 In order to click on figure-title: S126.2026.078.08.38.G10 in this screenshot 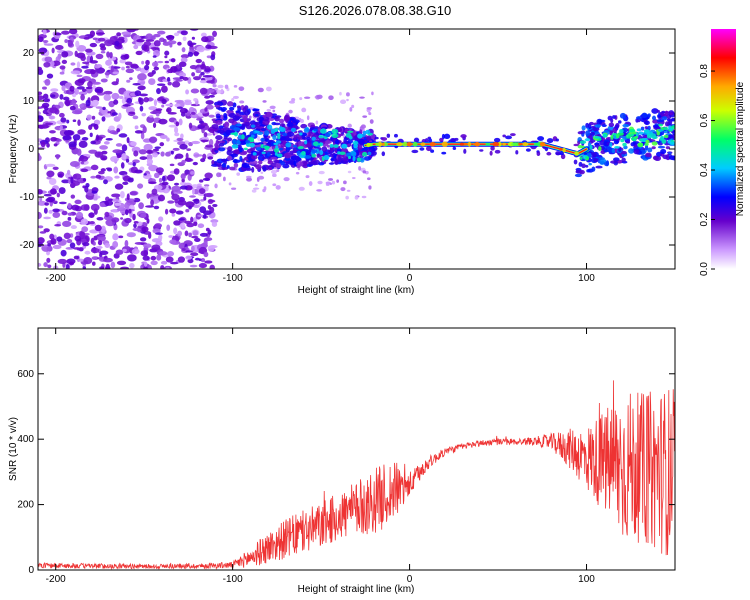, I will do `click(375, 10)`.